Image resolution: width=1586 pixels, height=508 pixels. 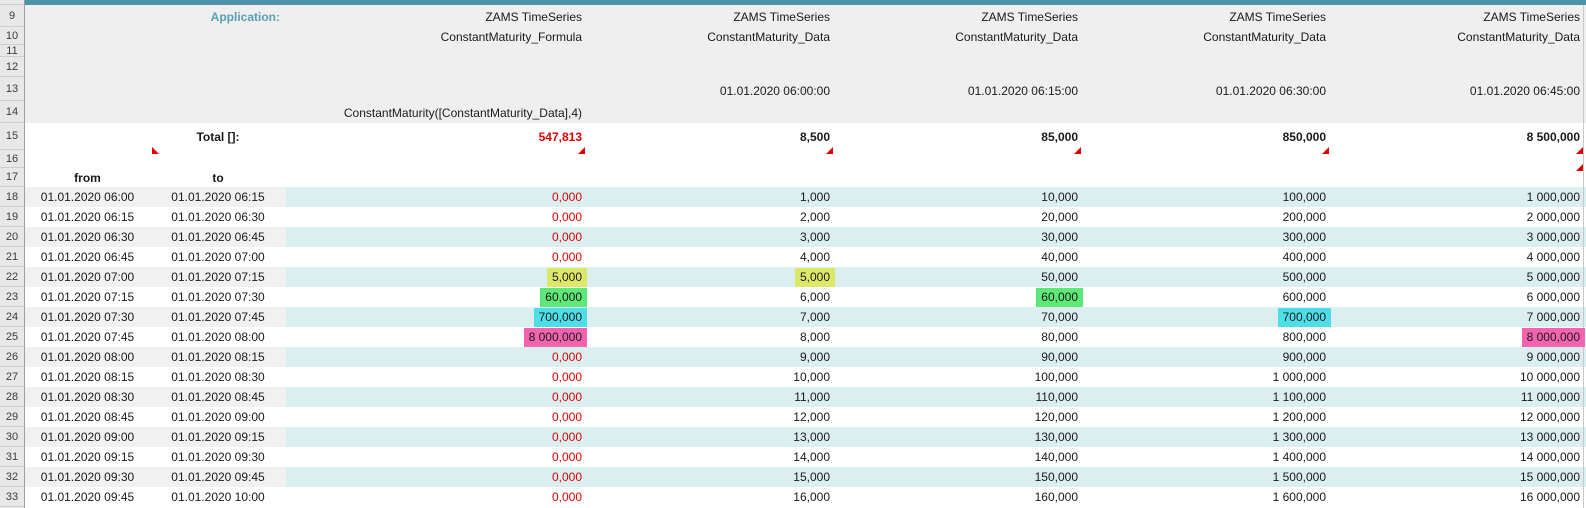 I want to click on cell-to: 01.01.2020 07:45, so click(x=218, y=317).